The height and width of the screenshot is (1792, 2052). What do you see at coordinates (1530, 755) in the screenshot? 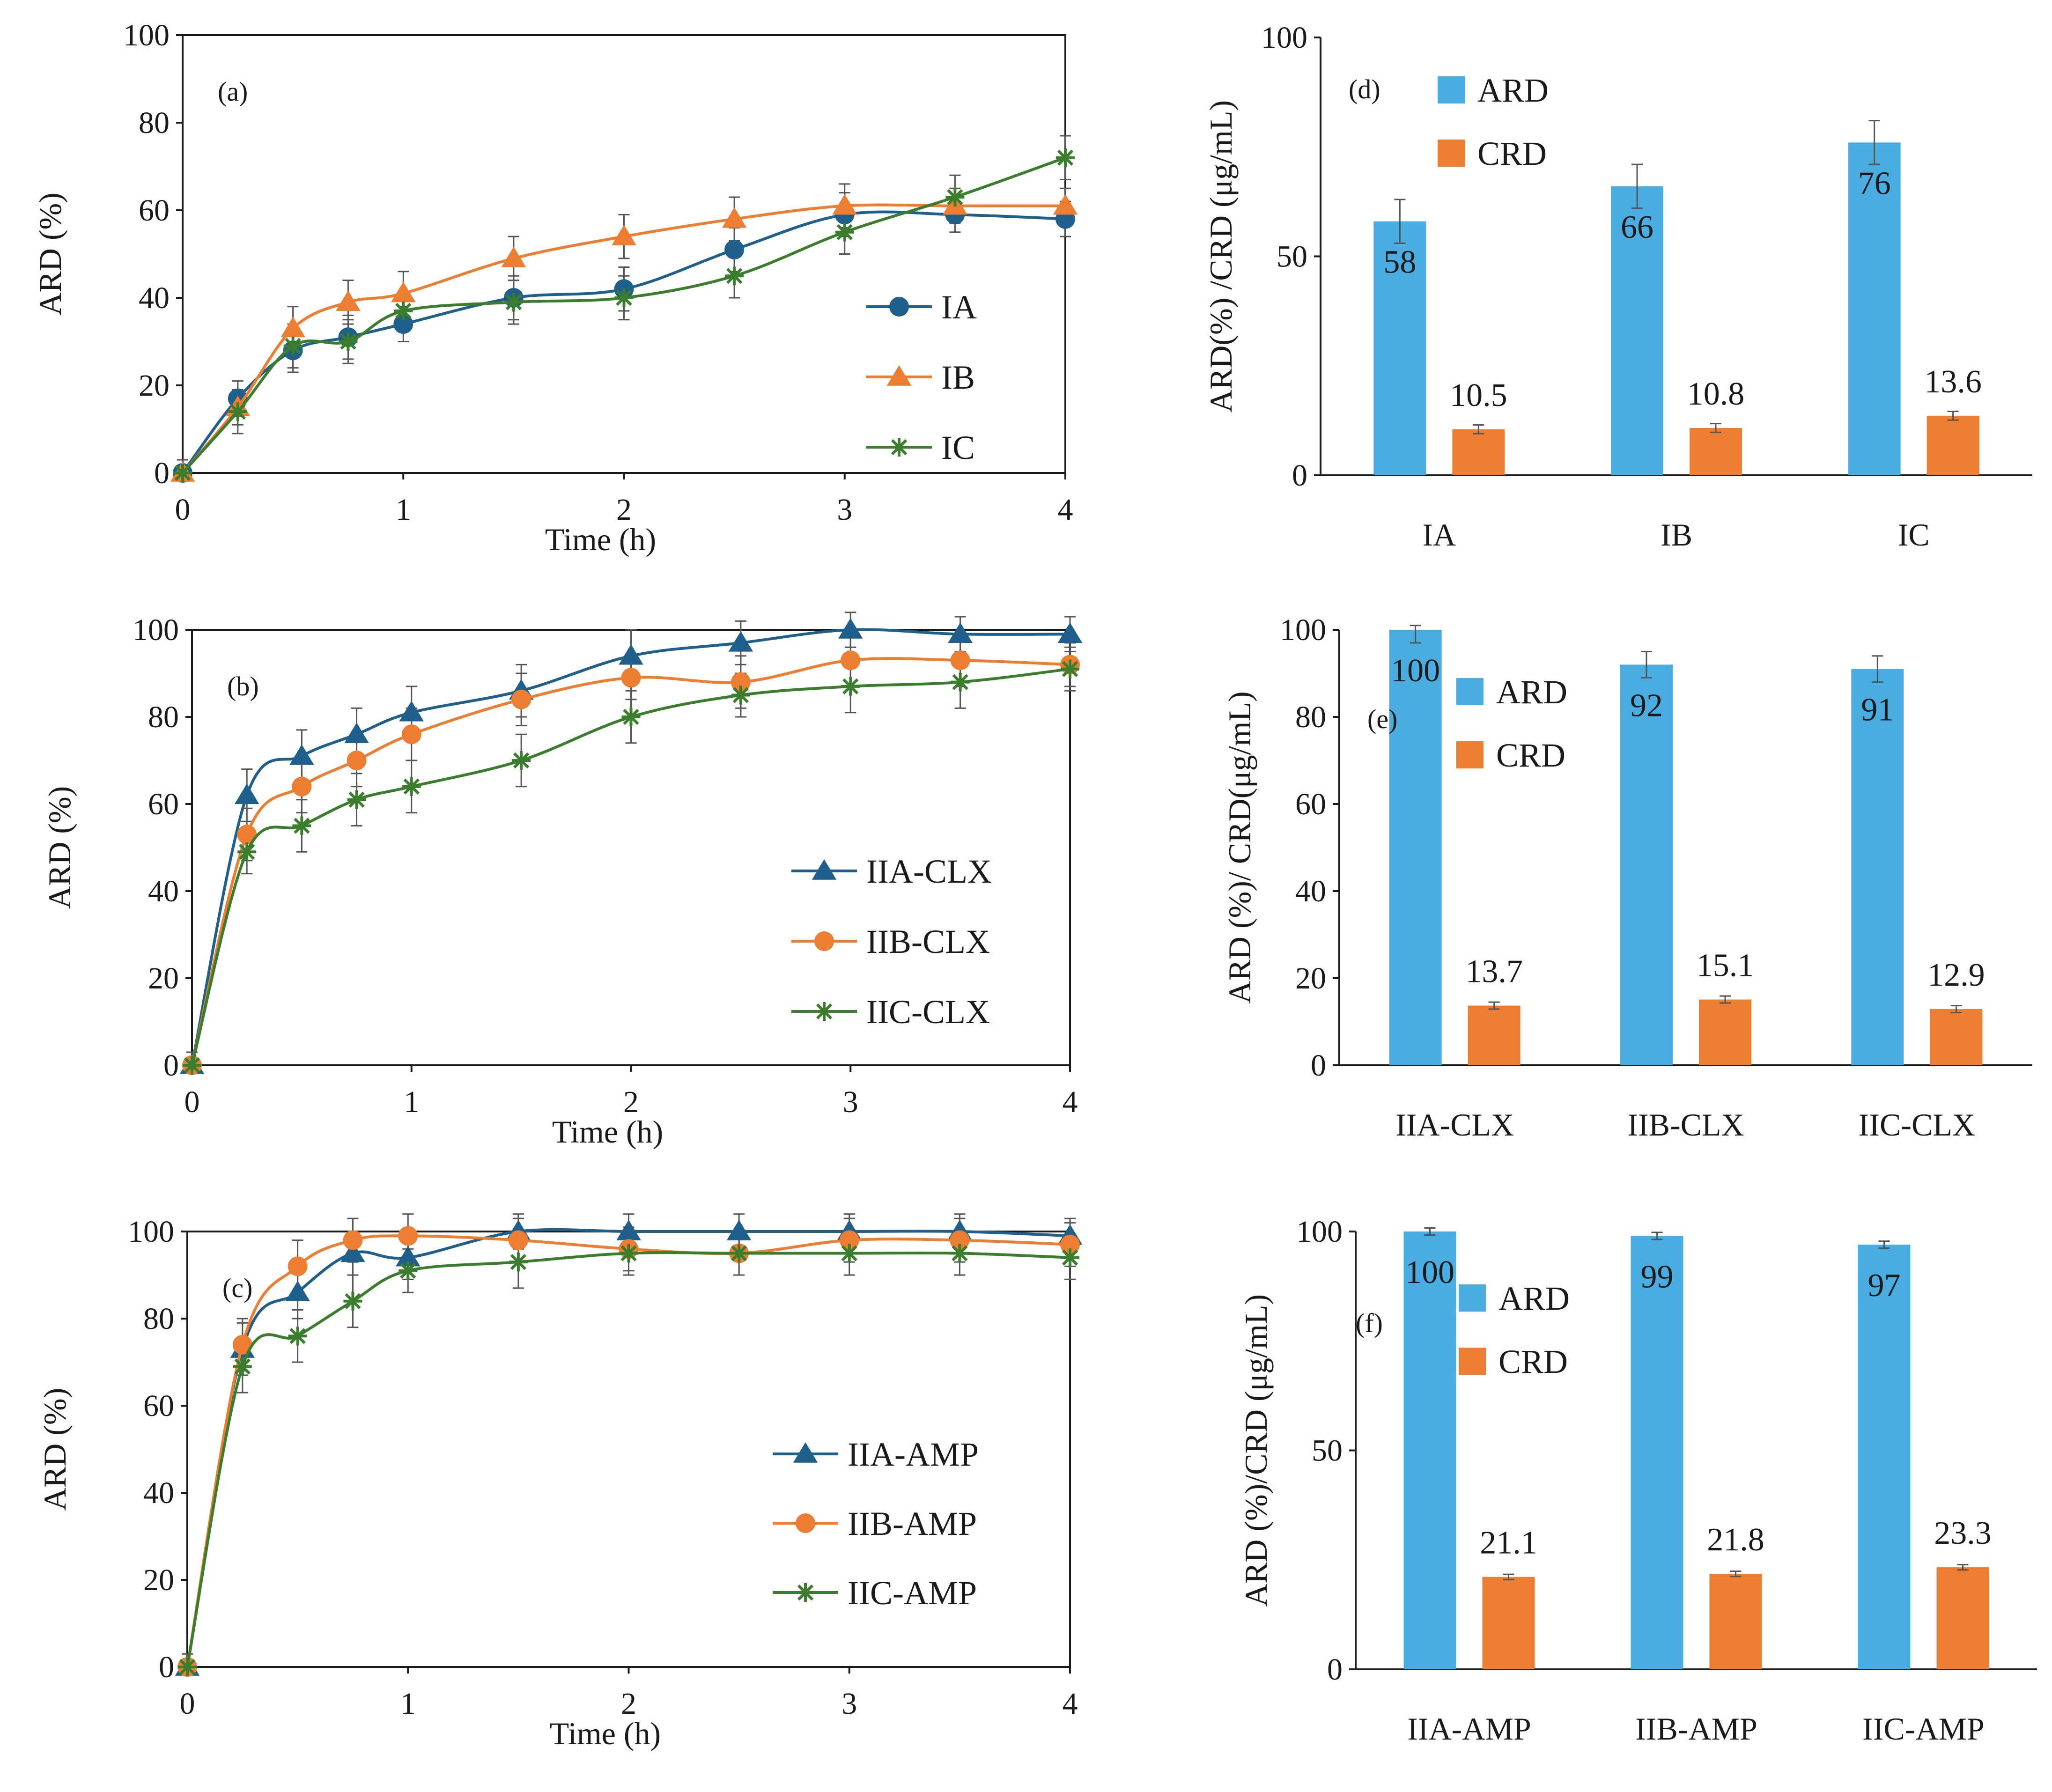
I see `legend-label: CRD` at bounding box center [1530, 755].